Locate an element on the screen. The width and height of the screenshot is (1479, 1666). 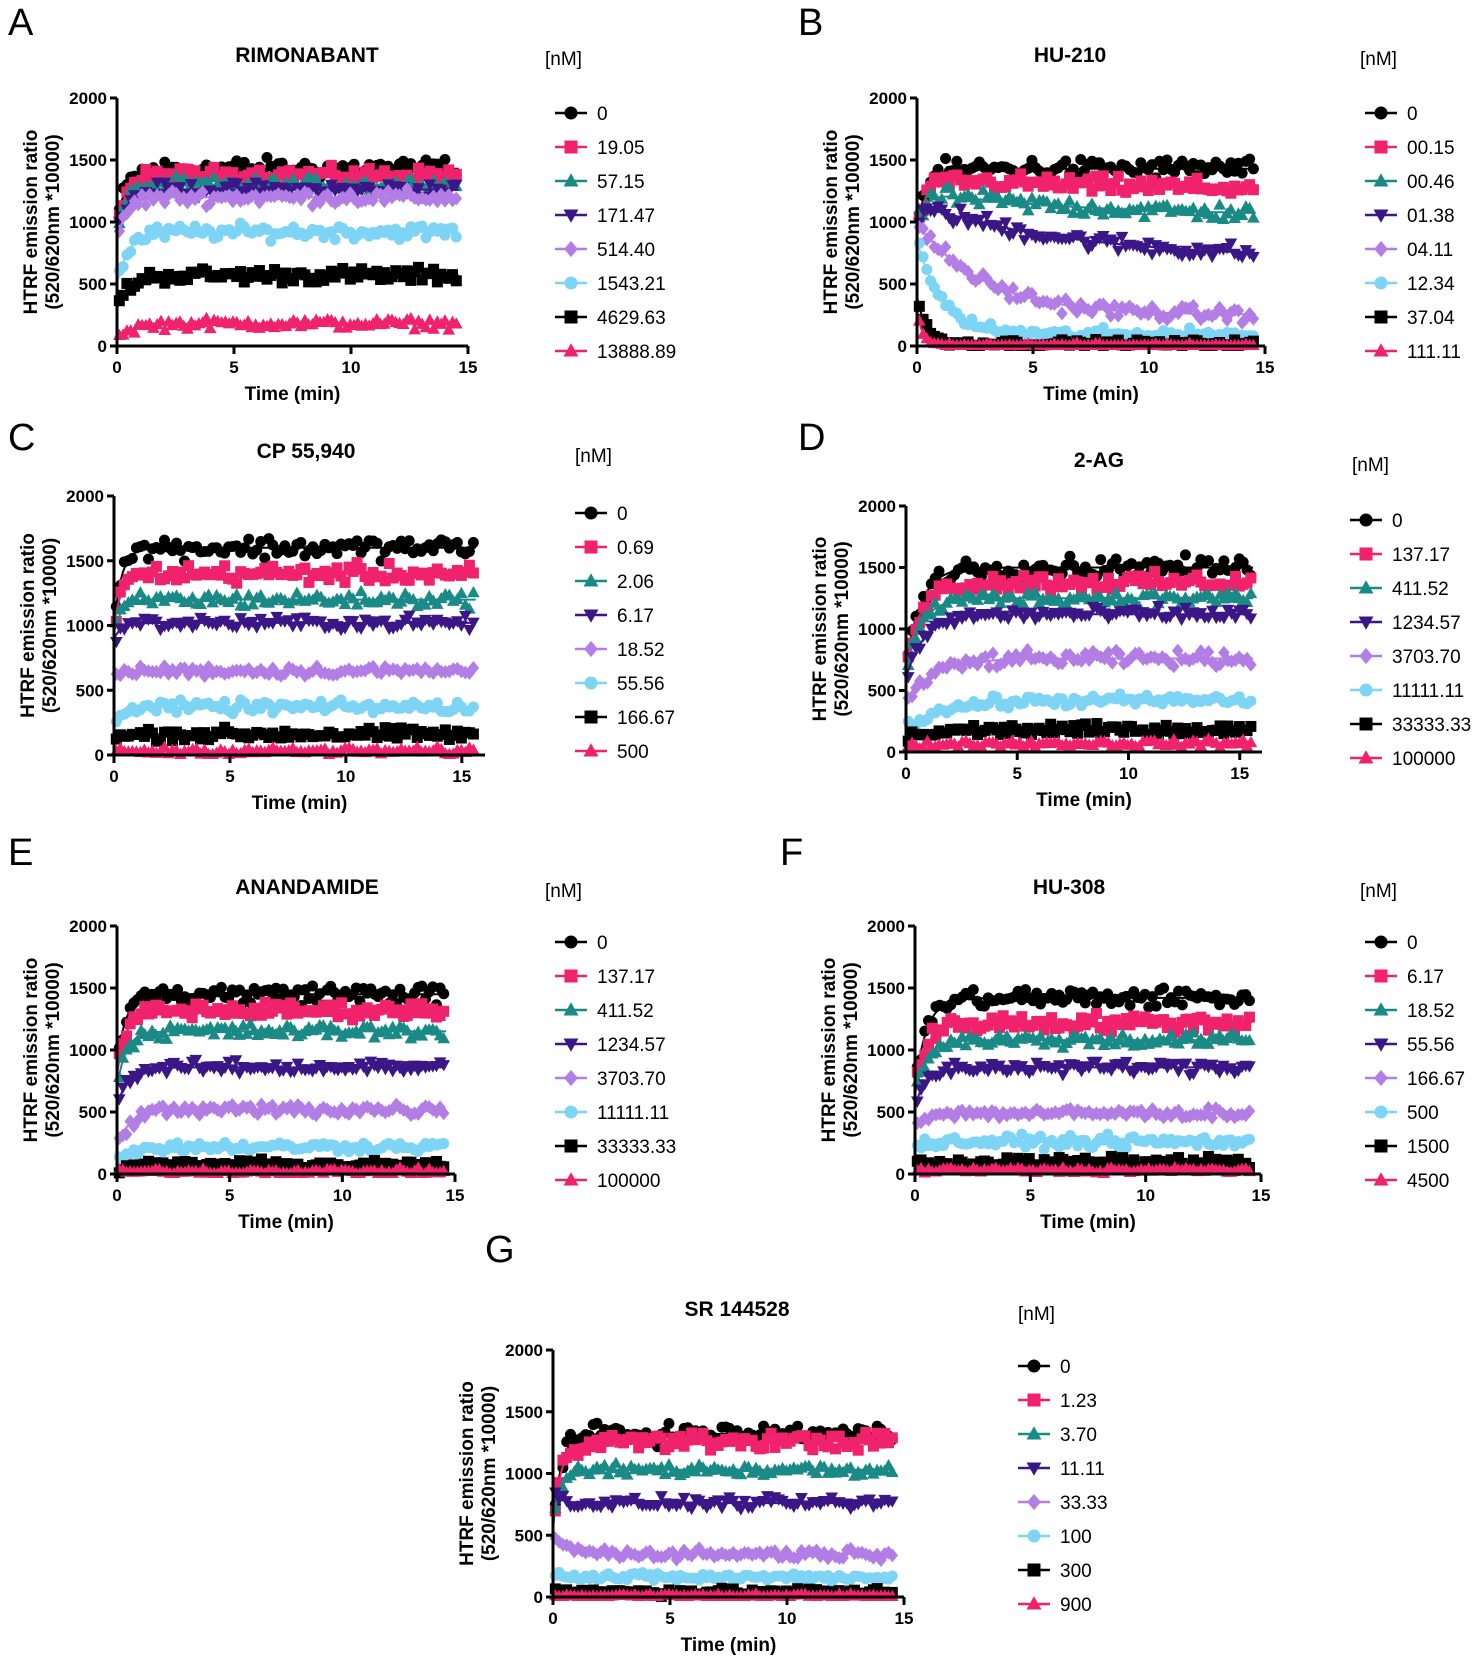
x-tick-label: 5 is located at coordinates (1032, 367).